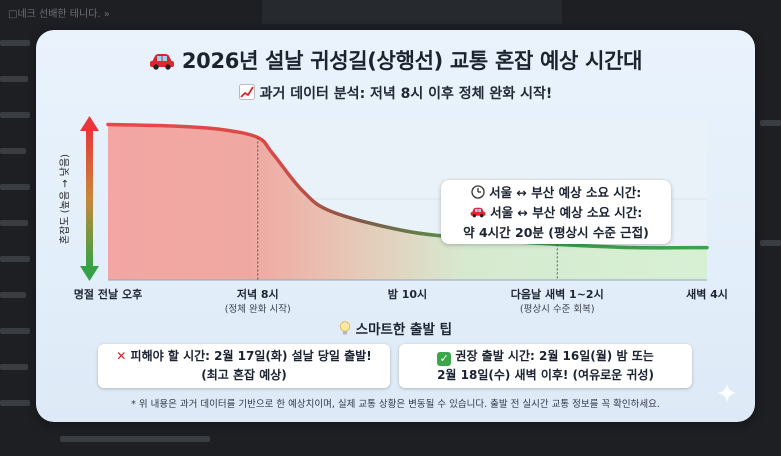  Describe the element at coordinates (727, 393) in the screenshot. I see `sparkle-icon` at that location.